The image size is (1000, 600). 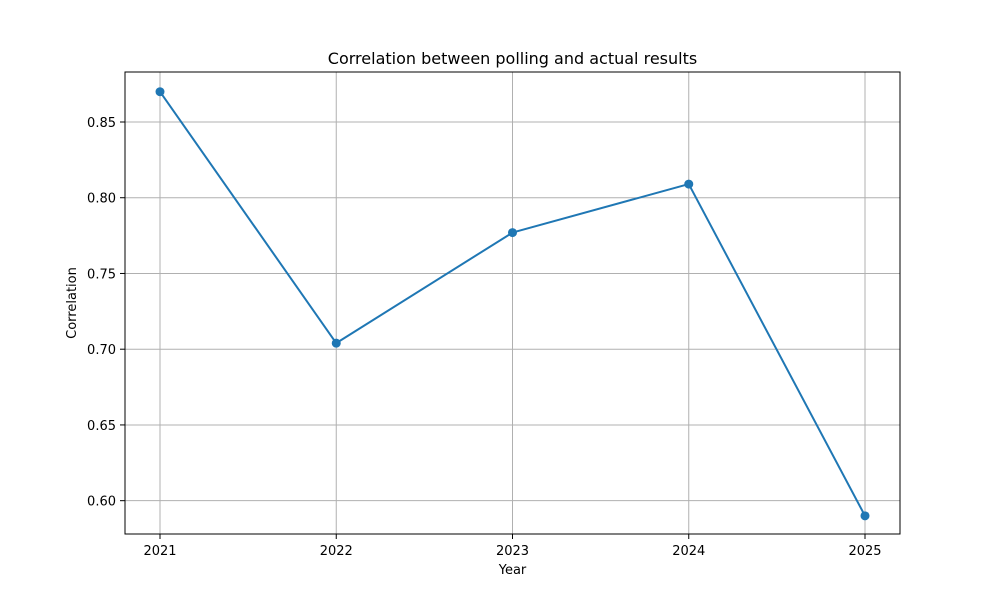 What do you see at coordinates (101, 350) in the screenshot?
I see `y-tick-label: 0.70` at bounding box center [101, 350].